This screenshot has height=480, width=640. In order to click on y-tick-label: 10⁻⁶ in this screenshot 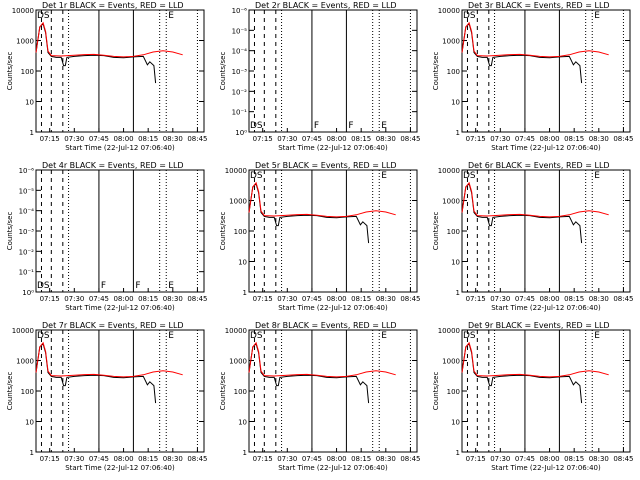, I will do `click(27, 171)`.